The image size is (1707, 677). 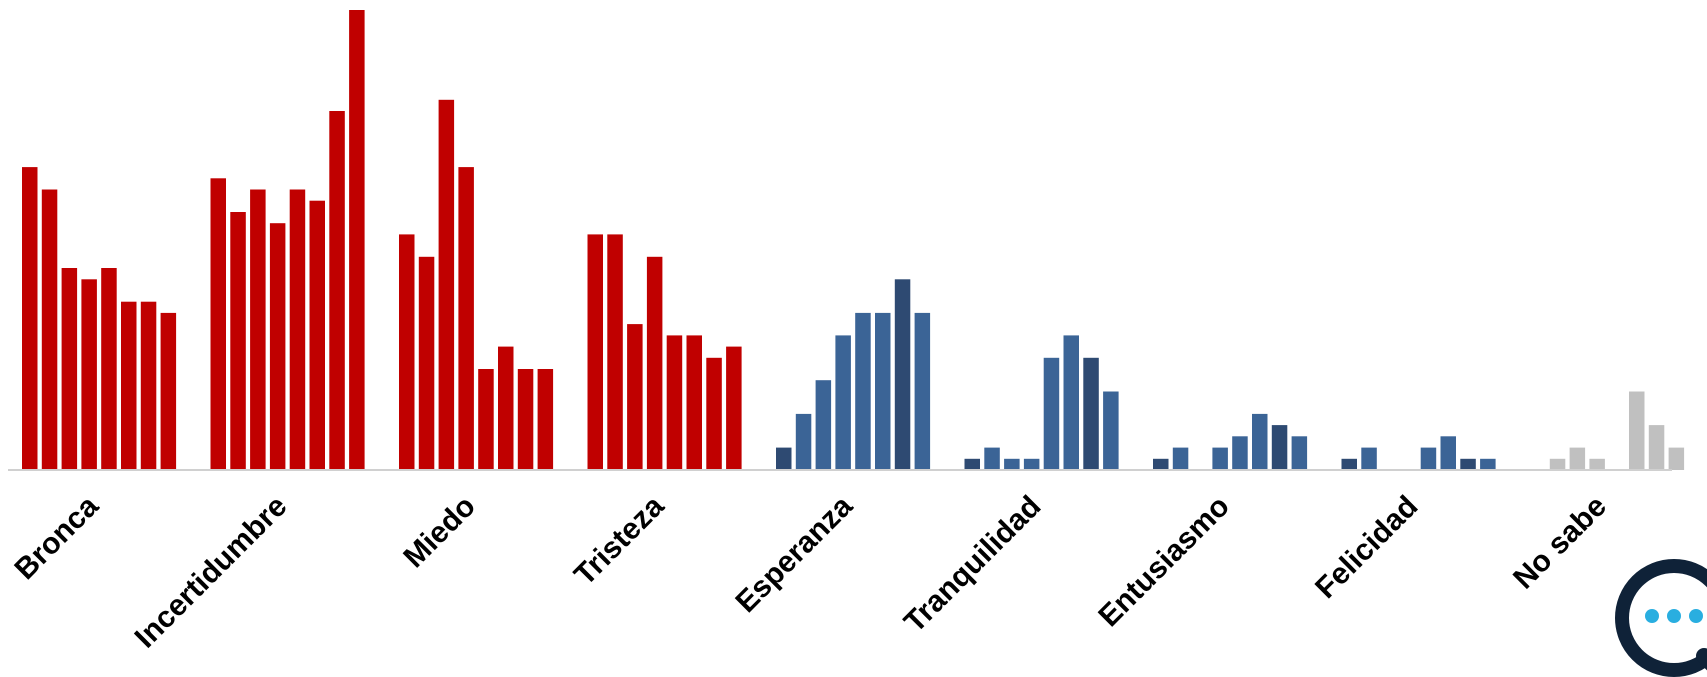 I want to click on category-label: Tranquilidad, so click(x=972, y=564).